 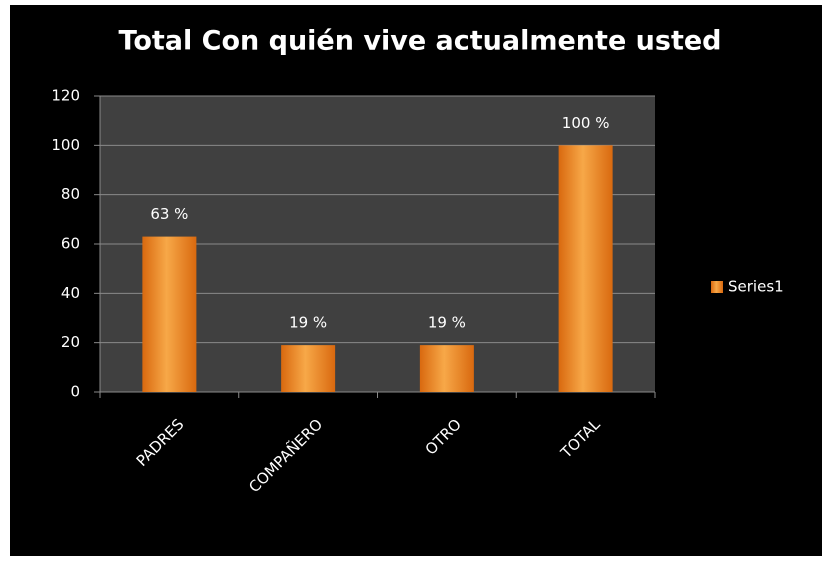 What do you see at coordinates (65, 145) in the screenshot?
I see `y-tick-label: 100` at bounding box center [65, 145].